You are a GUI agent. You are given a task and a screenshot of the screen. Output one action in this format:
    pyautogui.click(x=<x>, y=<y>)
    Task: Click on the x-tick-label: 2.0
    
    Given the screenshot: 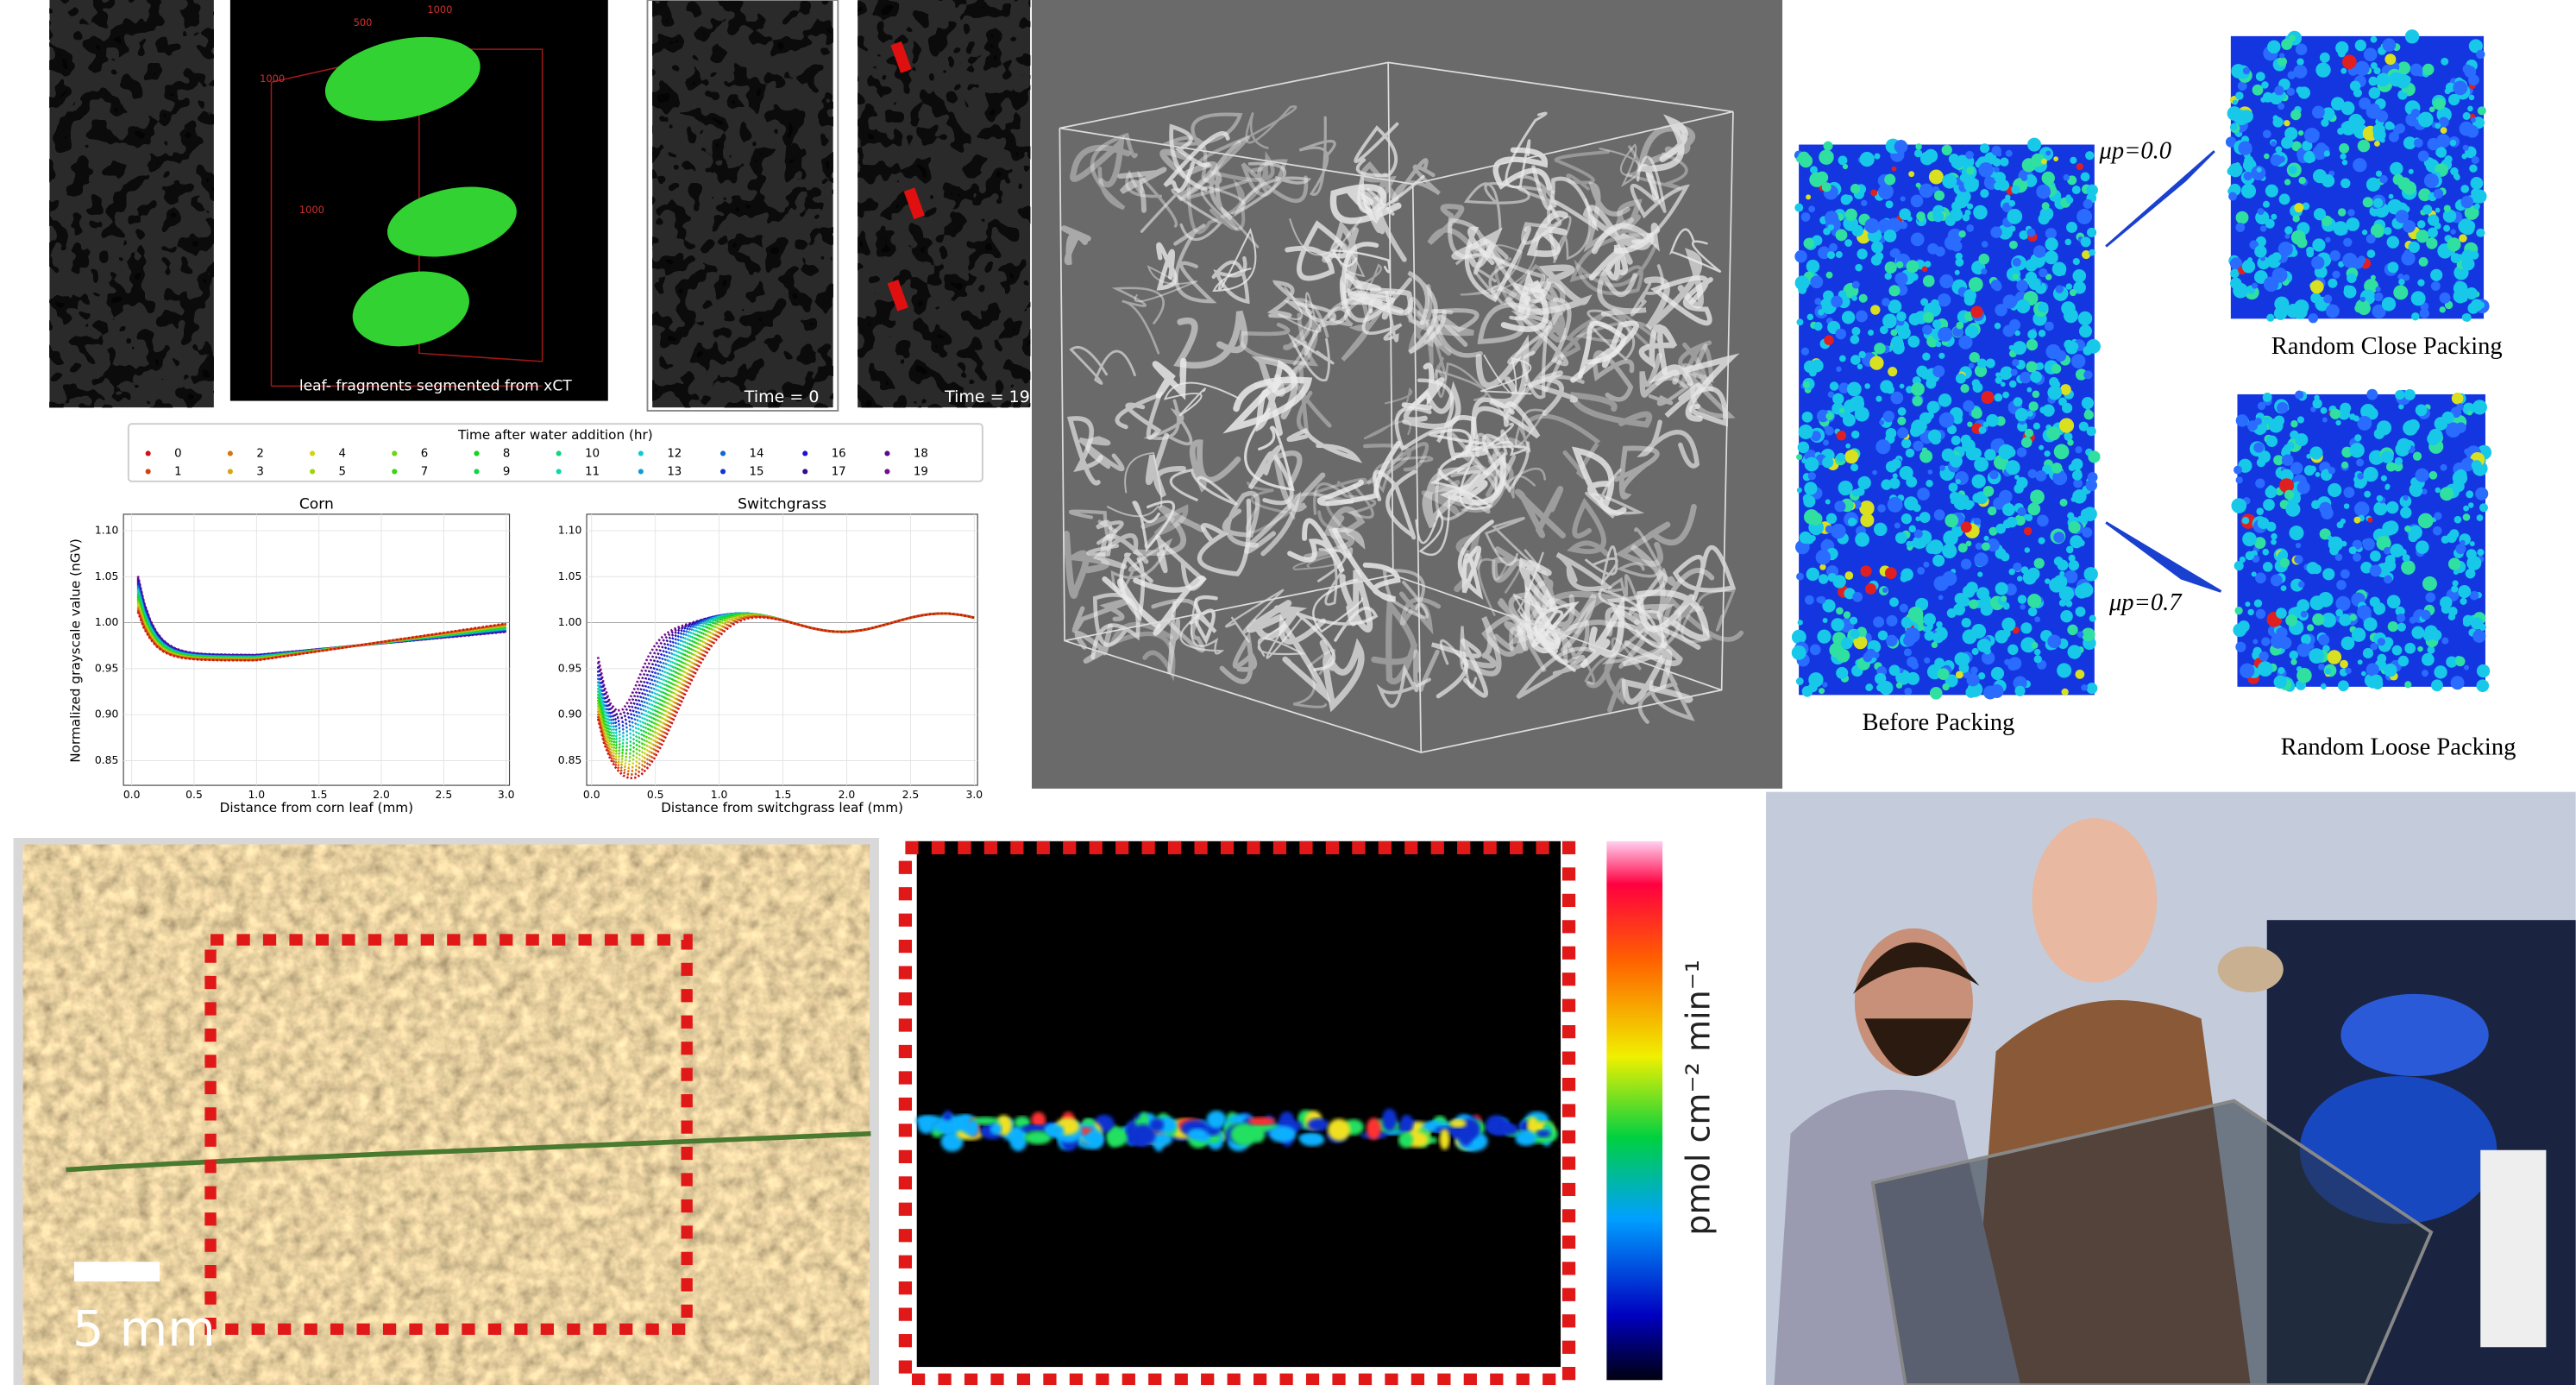 What is the action you would take?
    pyautogui.click(x=381, y=795)
    